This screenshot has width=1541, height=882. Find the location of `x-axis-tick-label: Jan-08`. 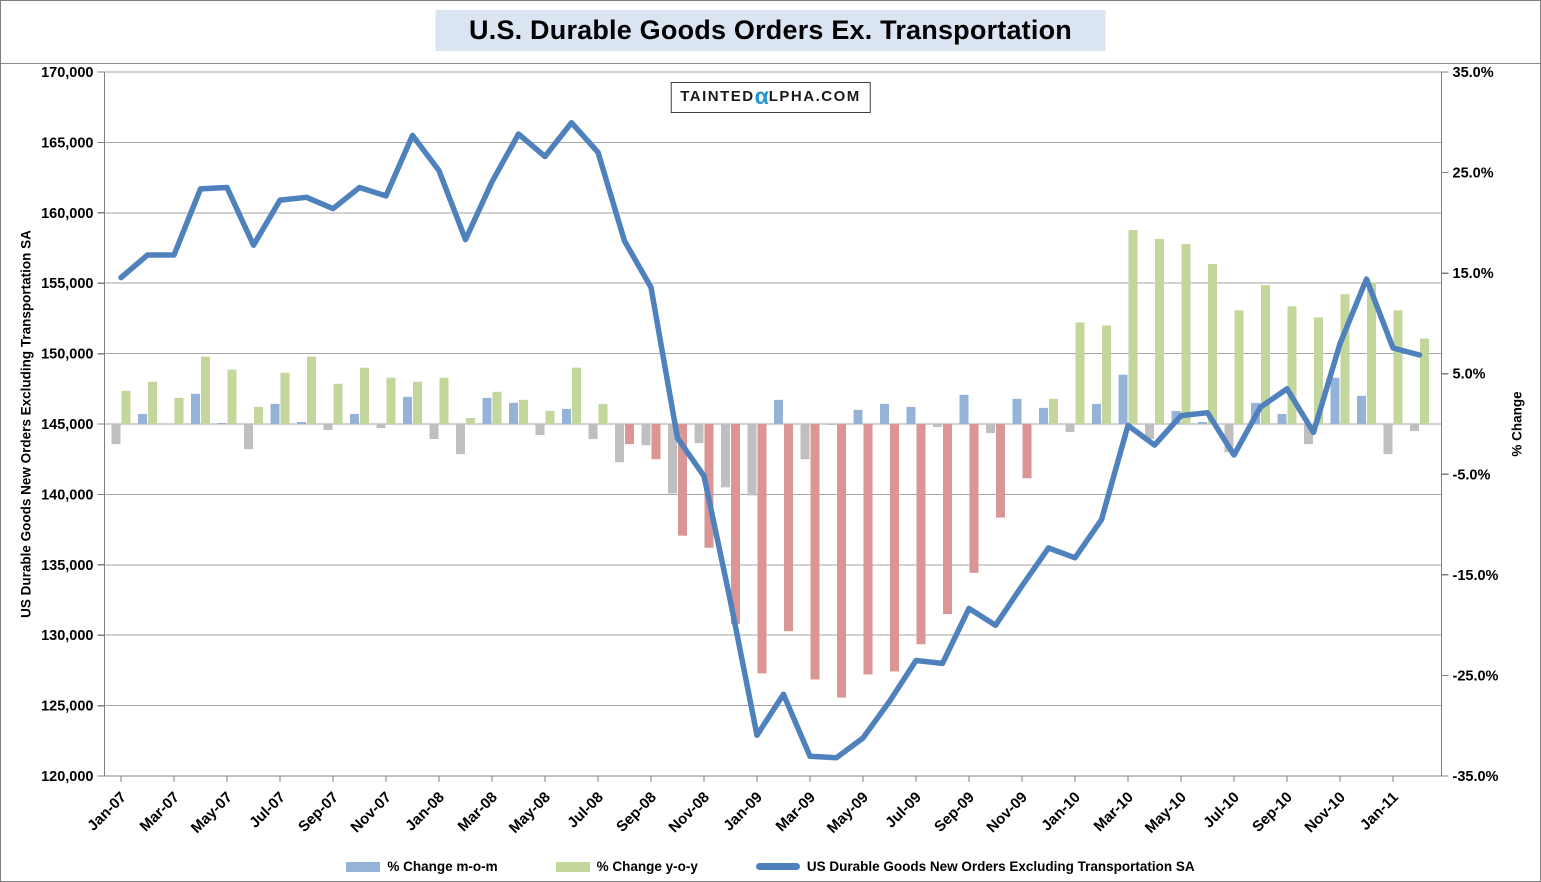

x-axis-tick-label: Jan-08 is located at coordinates (425, 812).